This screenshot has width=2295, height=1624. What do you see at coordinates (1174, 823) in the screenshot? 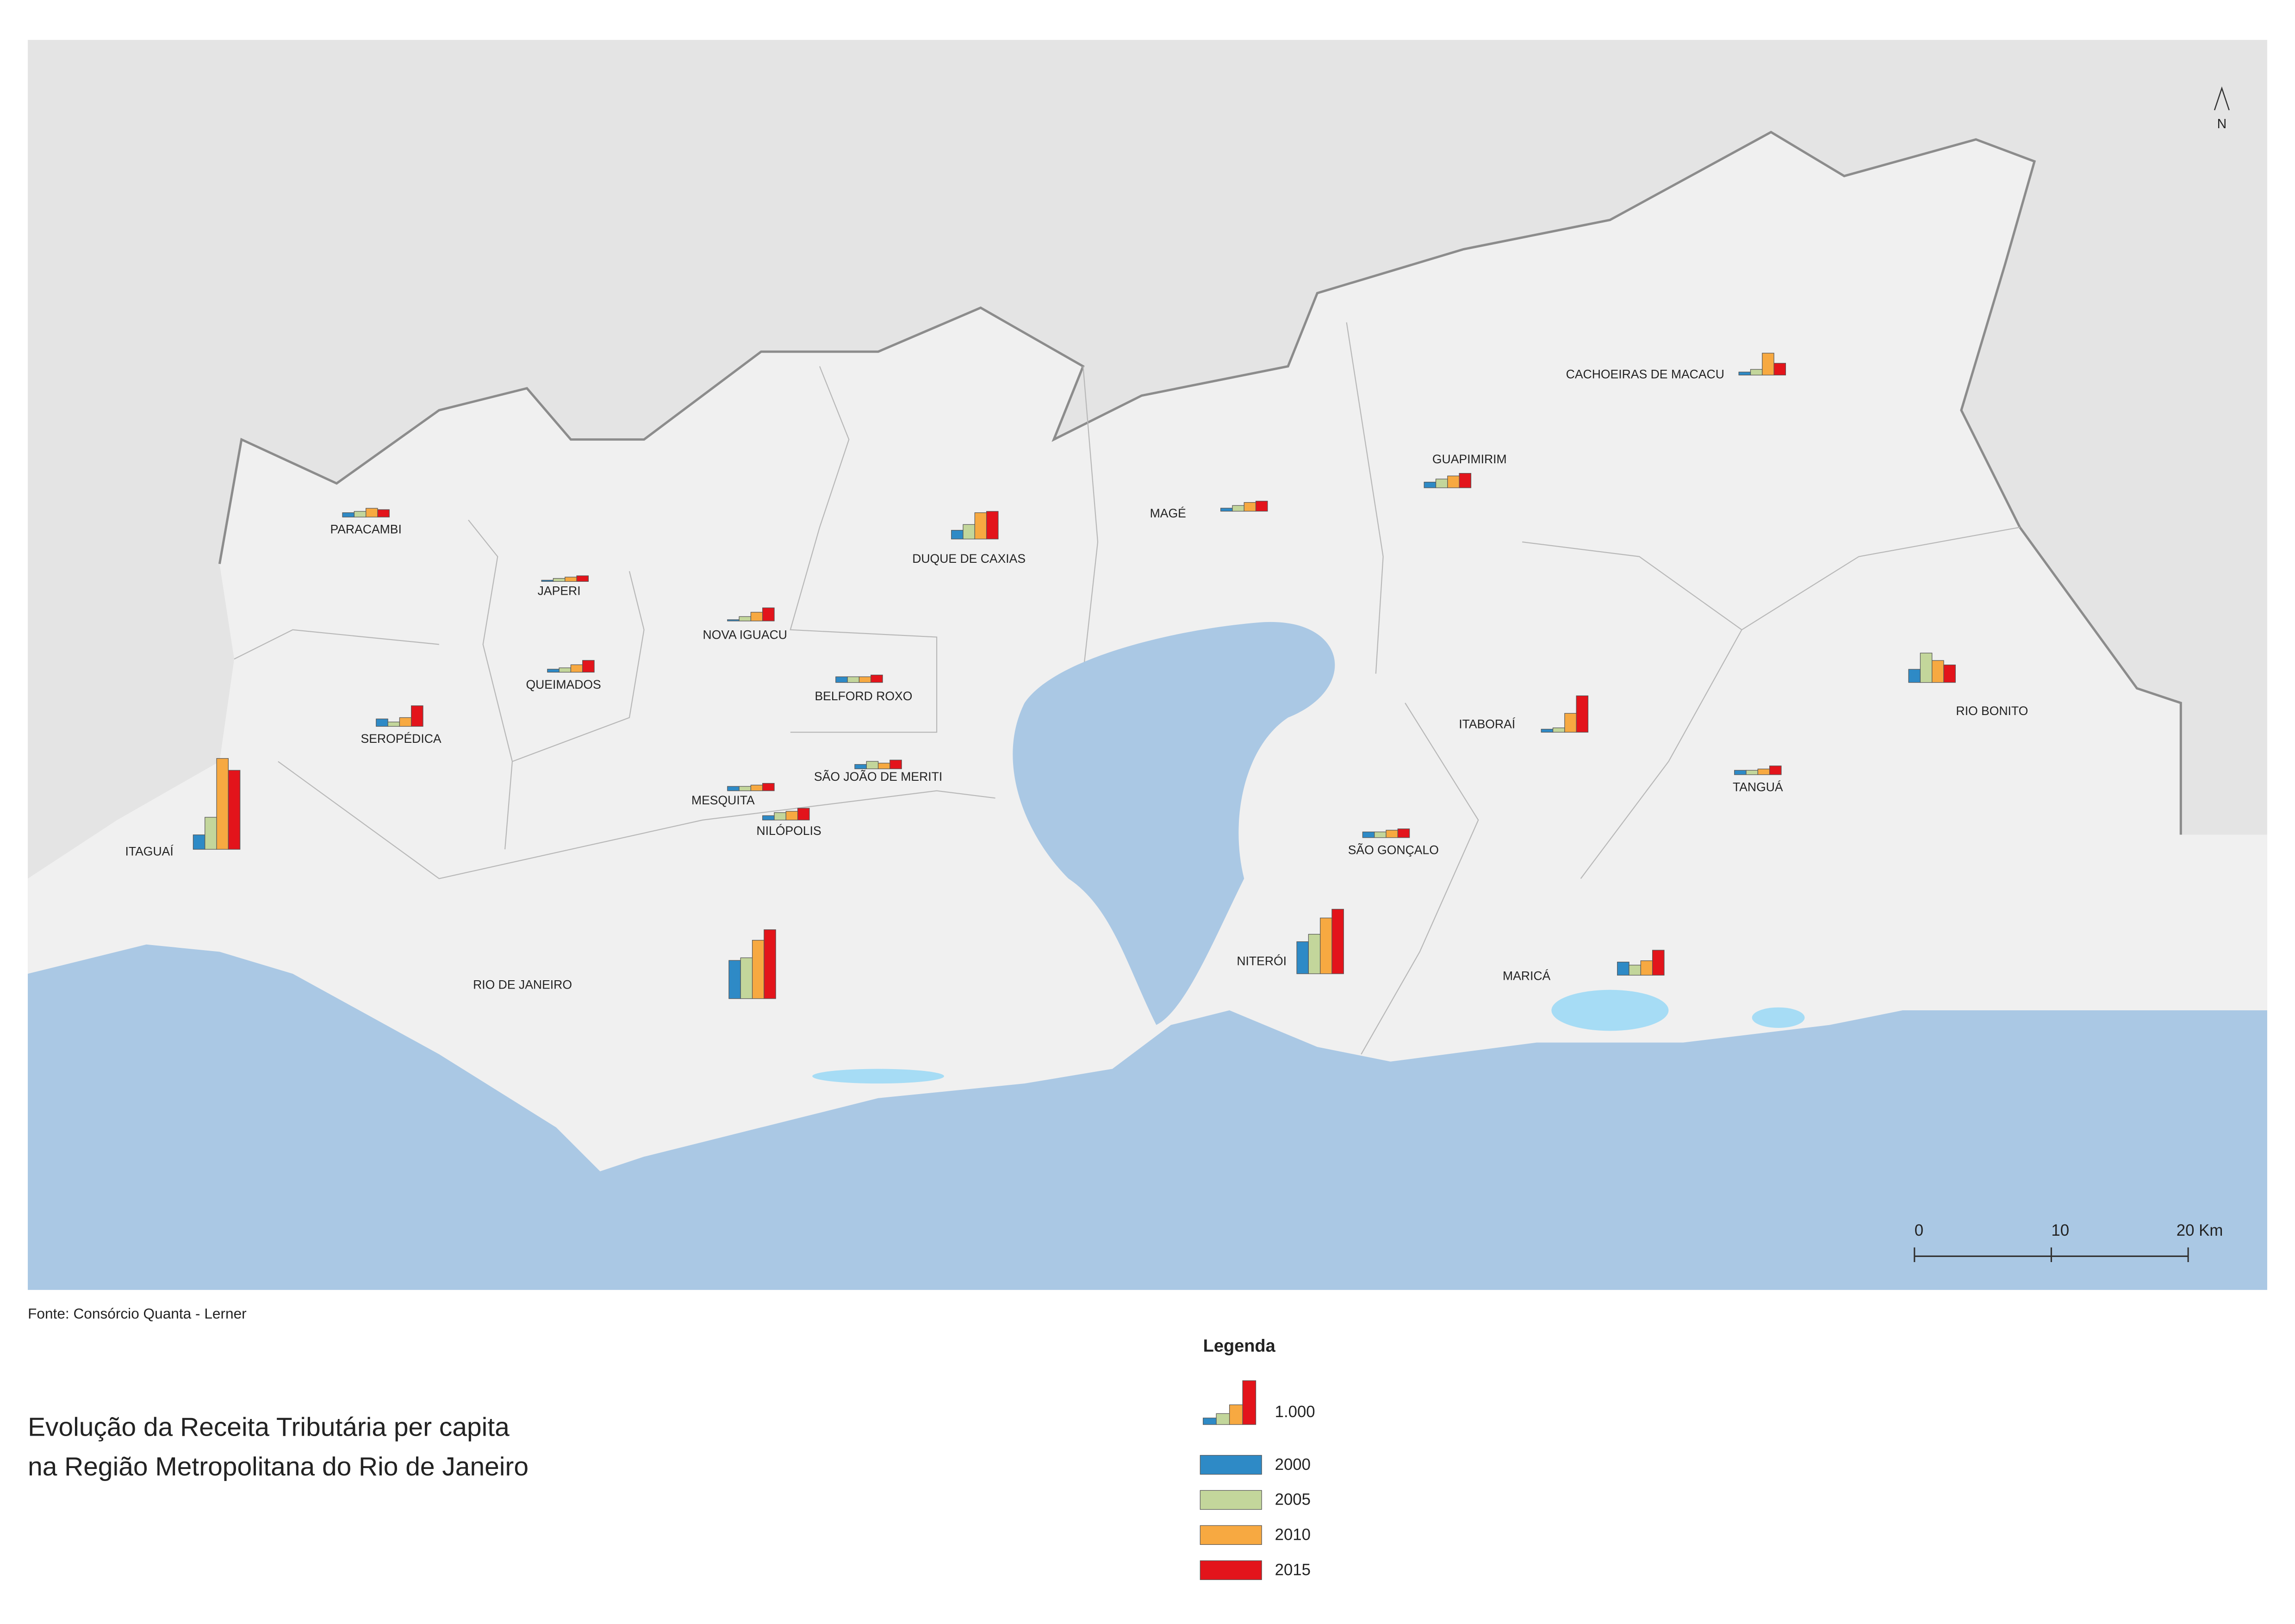
I see `guanabara-bay` at bounding box center [1174, 823].